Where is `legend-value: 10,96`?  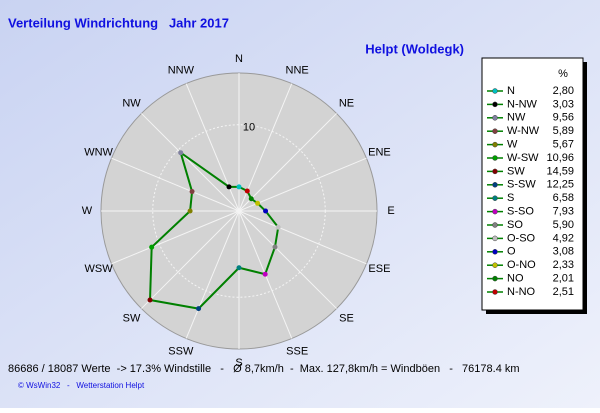 legend-value: 10,96 is located at coordinates (560, 158).